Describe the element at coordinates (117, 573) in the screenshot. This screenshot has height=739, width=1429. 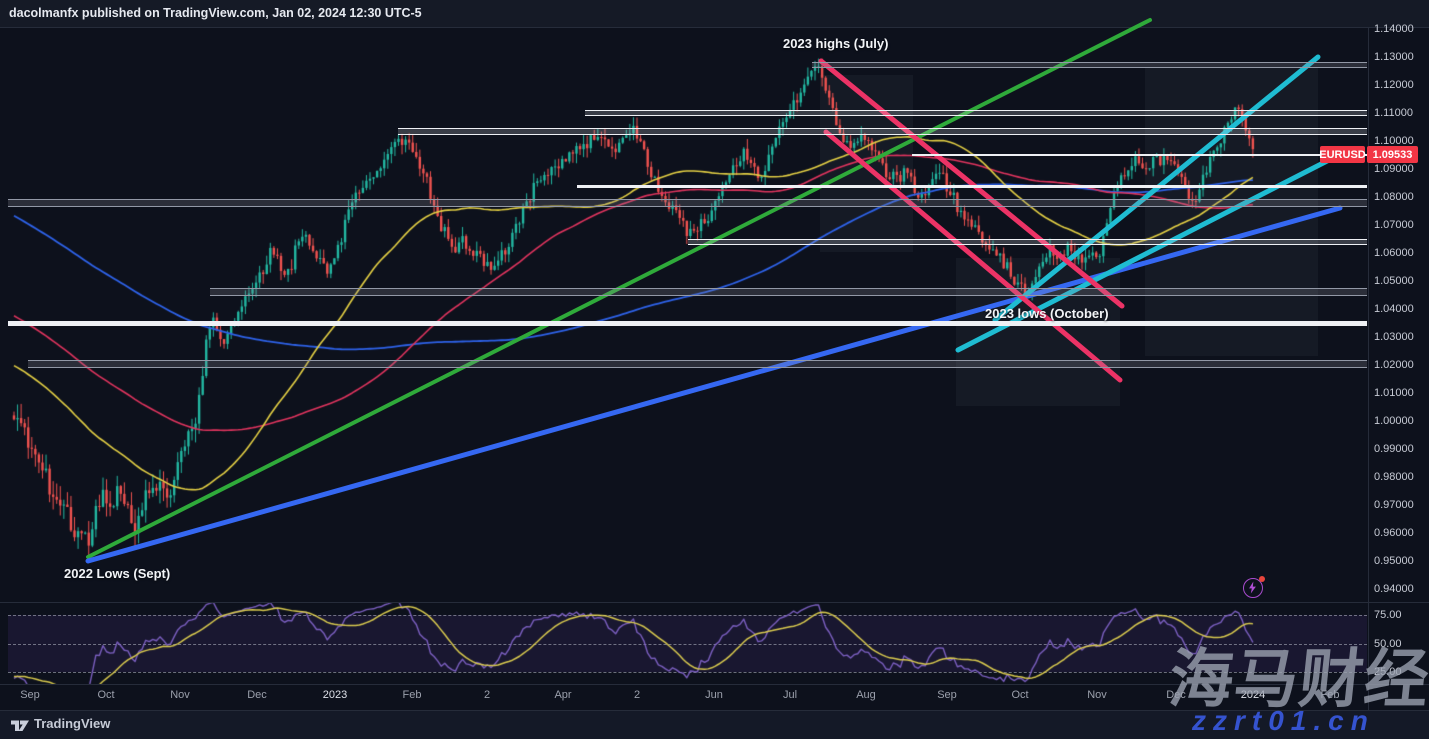
I see `annotation-2022-lows: 2022 Lows (Sept)` at that location.